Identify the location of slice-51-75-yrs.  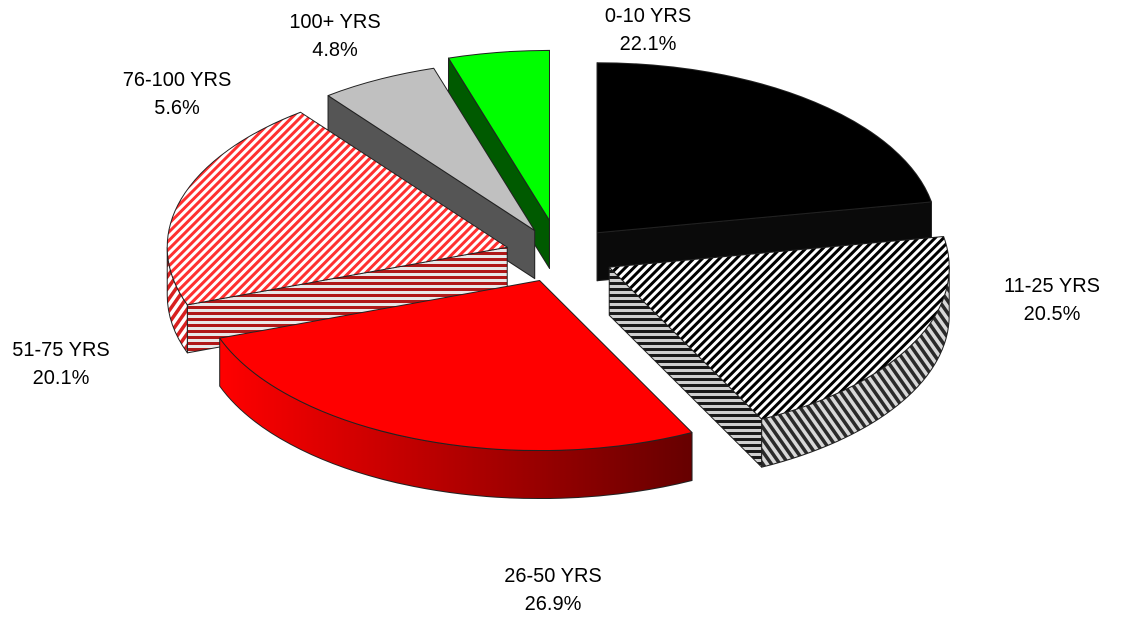
(337, 232).